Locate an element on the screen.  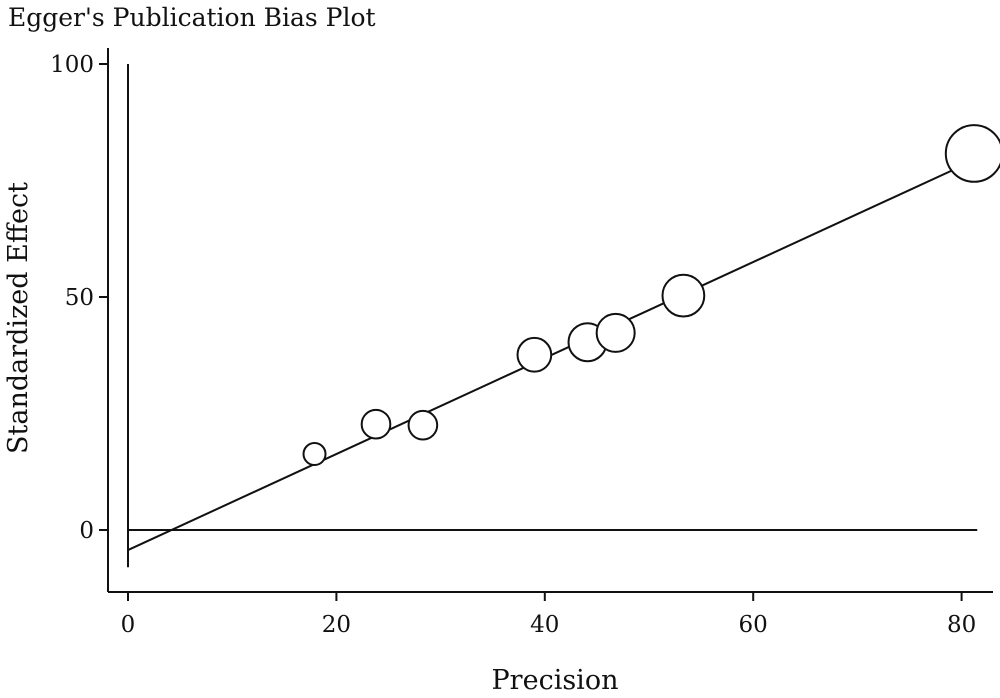
x-tick-label: 60 is located at coordinates (753, 625).